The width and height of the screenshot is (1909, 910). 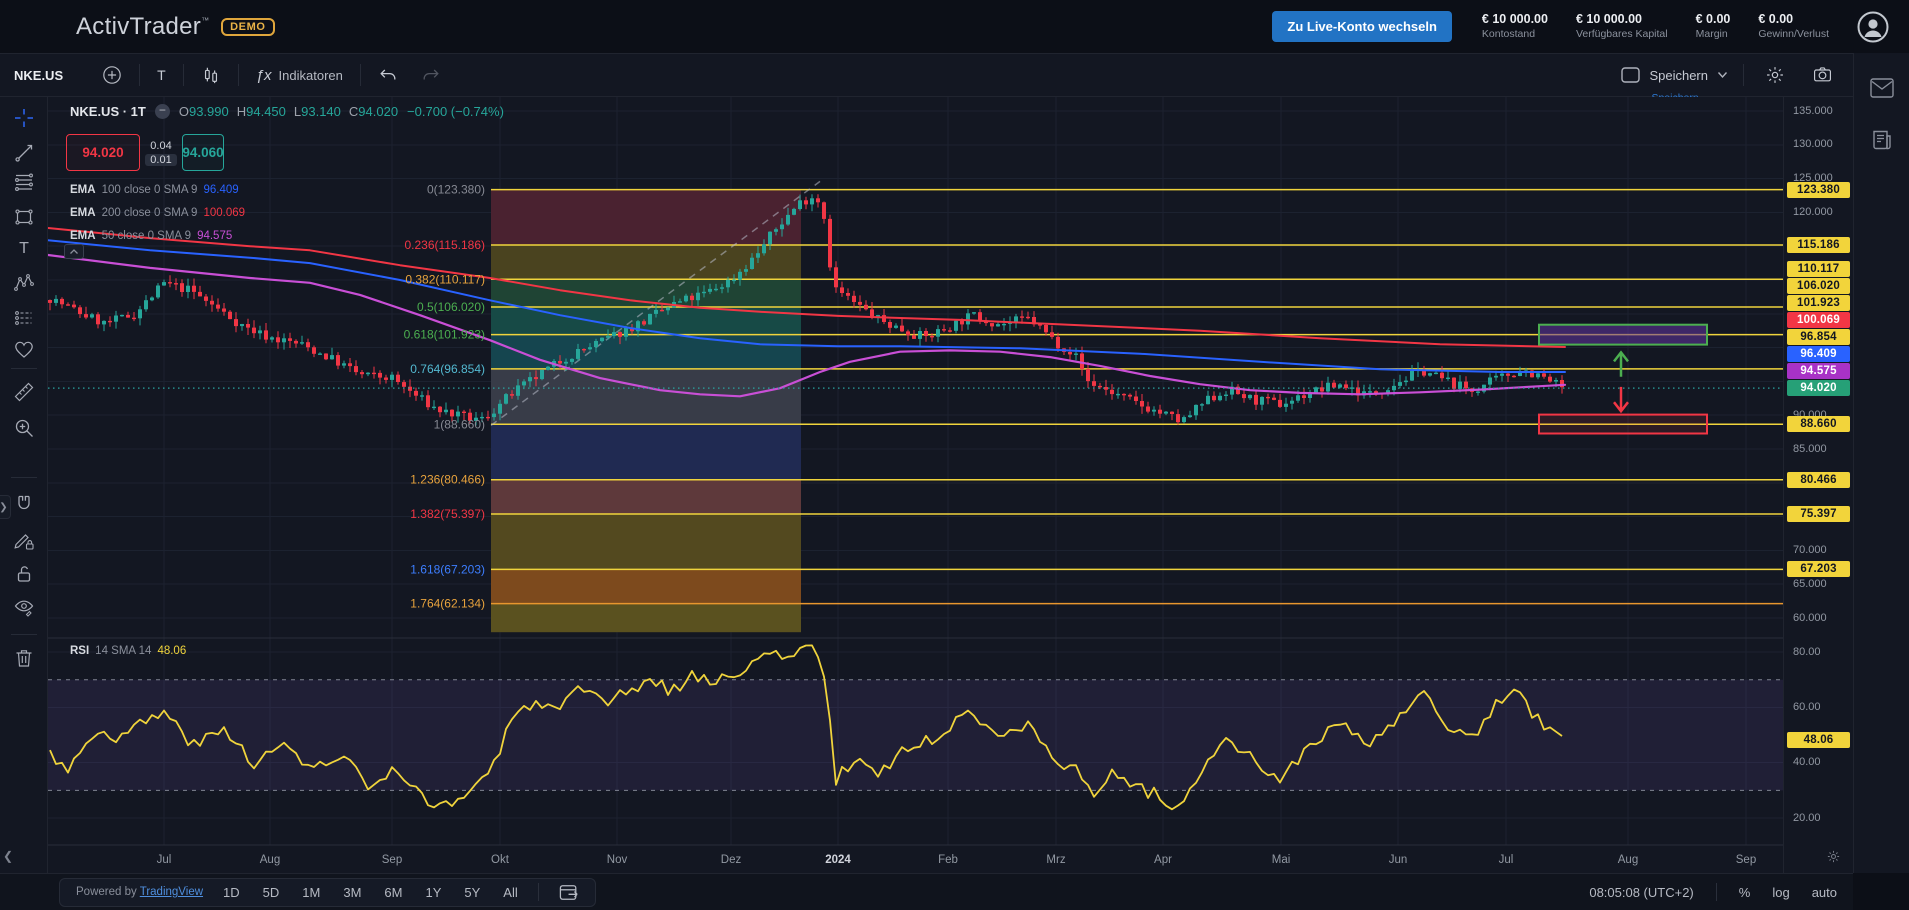 I want to click on collapse-legend-button, so click(x=74, y=251).